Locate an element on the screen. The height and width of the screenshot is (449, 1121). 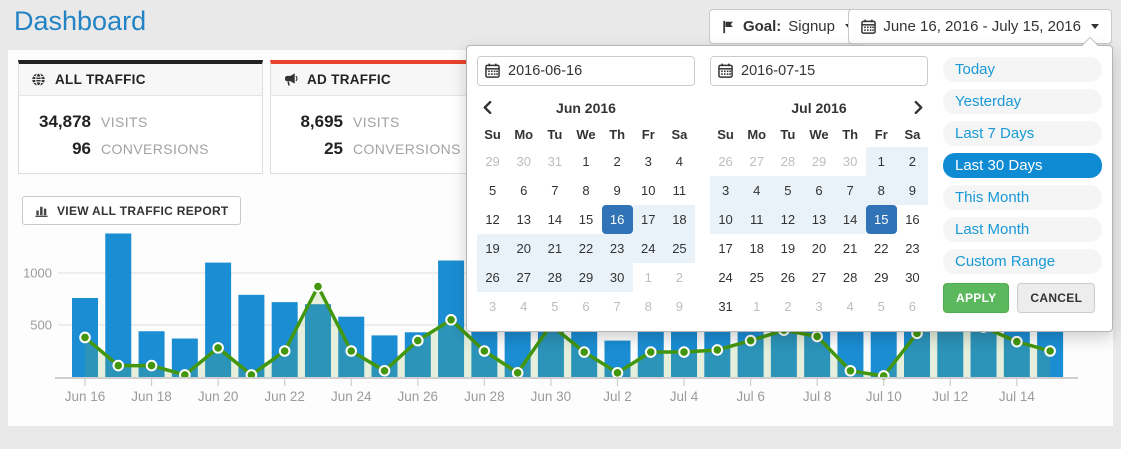
range-item-last-30-days: Last 30 Days is located at coordinates (1022, 165).